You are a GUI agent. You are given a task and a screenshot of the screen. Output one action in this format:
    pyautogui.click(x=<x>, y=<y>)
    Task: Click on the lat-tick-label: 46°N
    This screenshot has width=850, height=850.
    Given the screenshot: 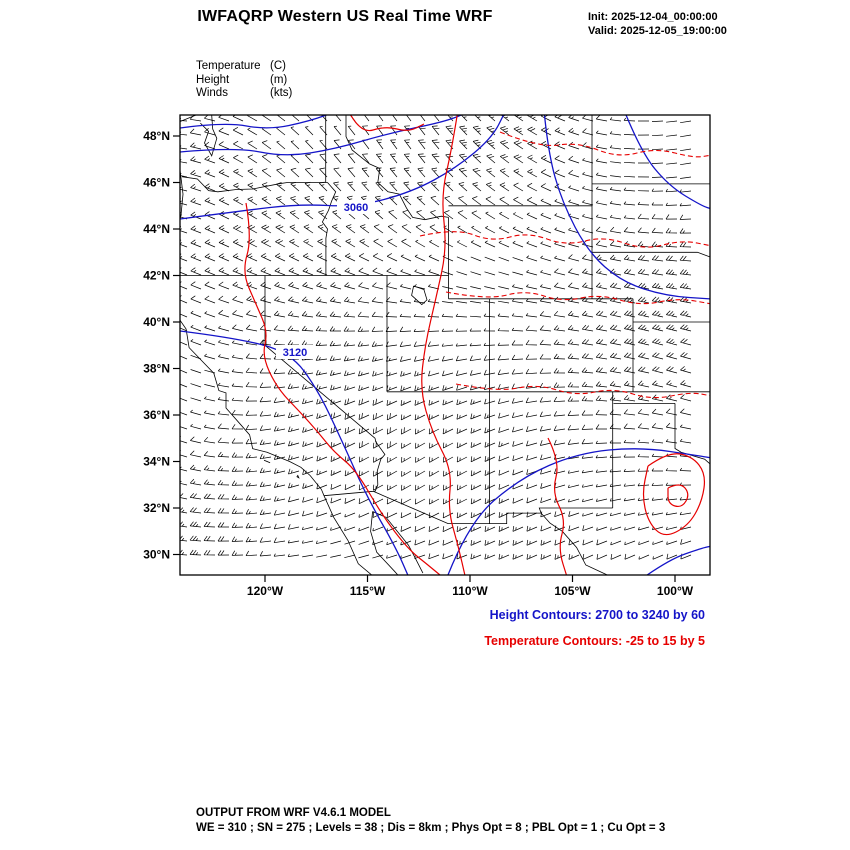 What is the action you would take?
    pyautogui.click(x=156, y=183)
    